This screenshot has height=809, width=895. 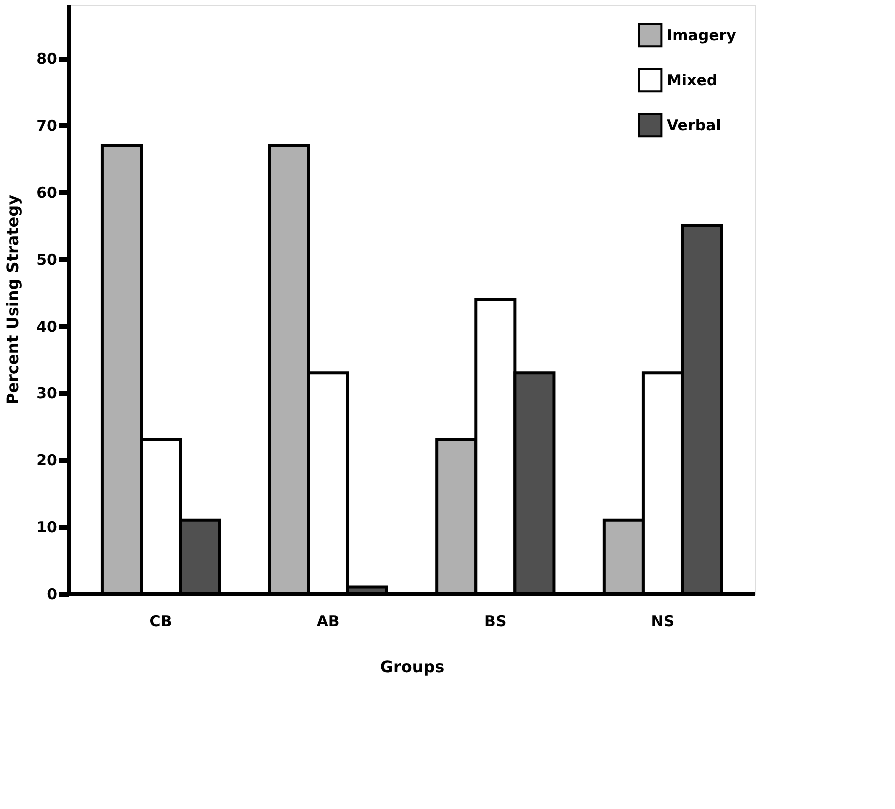 What do you see at coordinates (47, 527) in the screenshot?
I see `y-tick-label: 10` at bounding box center [47, 527].